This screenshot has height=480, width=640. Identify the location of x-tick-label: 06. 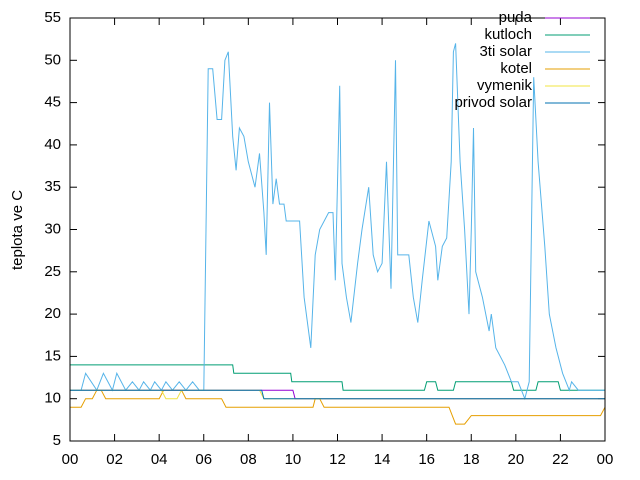
(203, 459).